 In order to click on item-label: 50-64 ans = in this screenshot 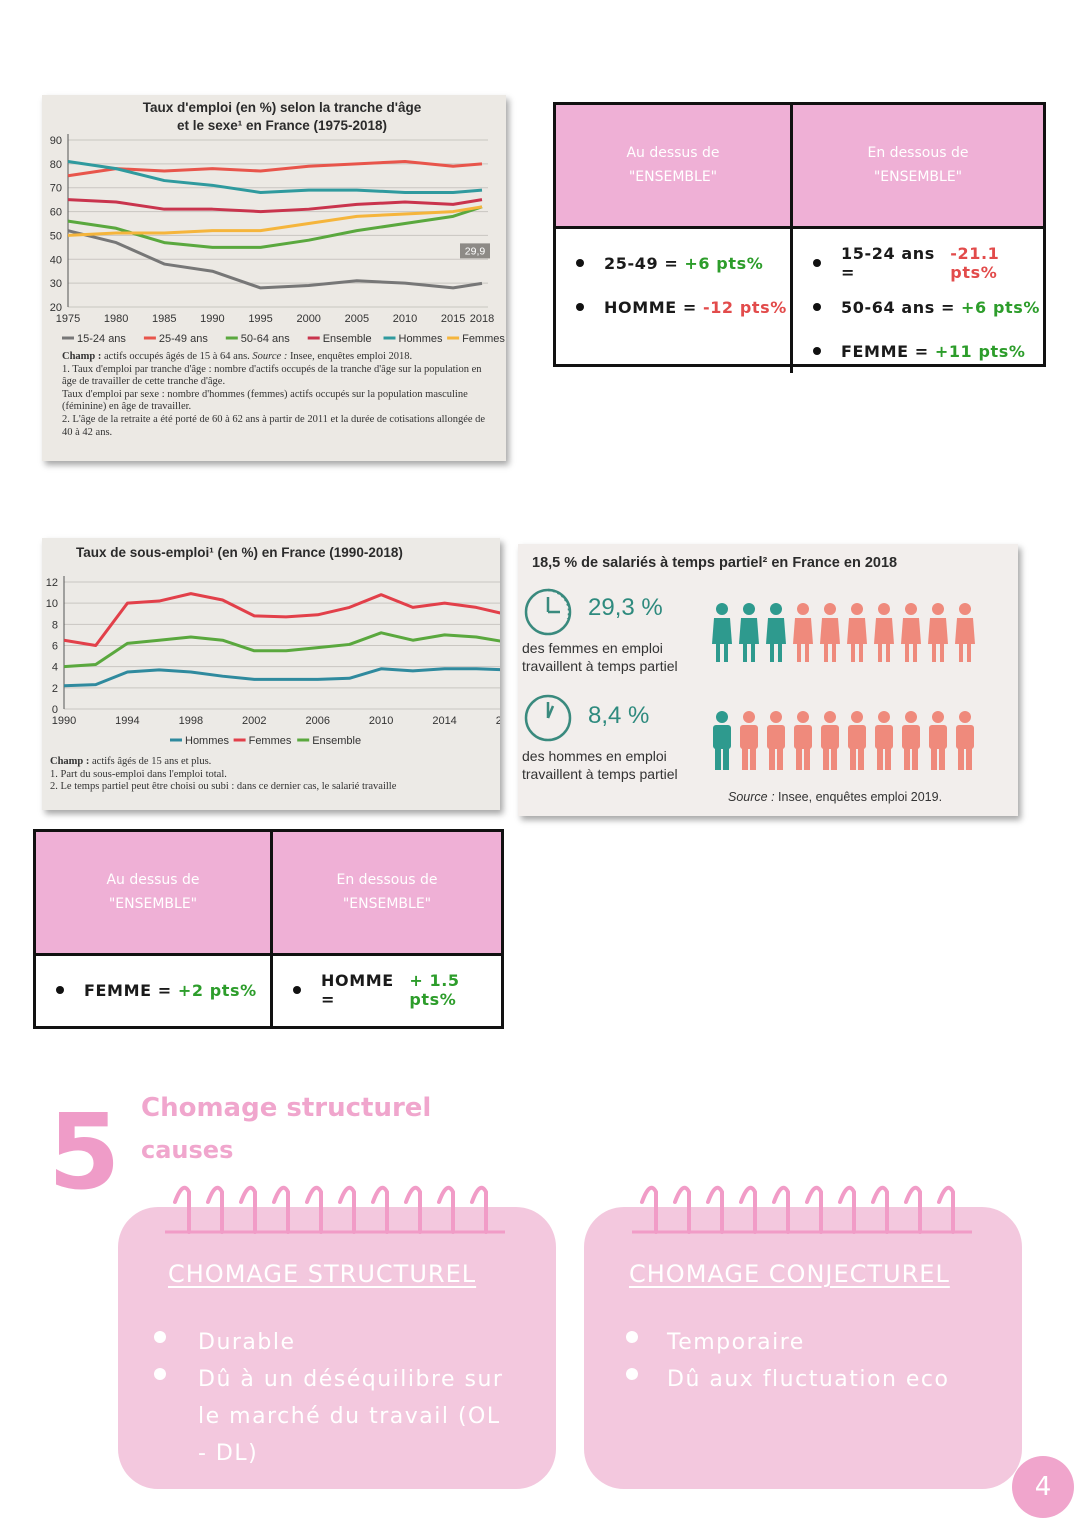, I will do `click(898, 307)`.